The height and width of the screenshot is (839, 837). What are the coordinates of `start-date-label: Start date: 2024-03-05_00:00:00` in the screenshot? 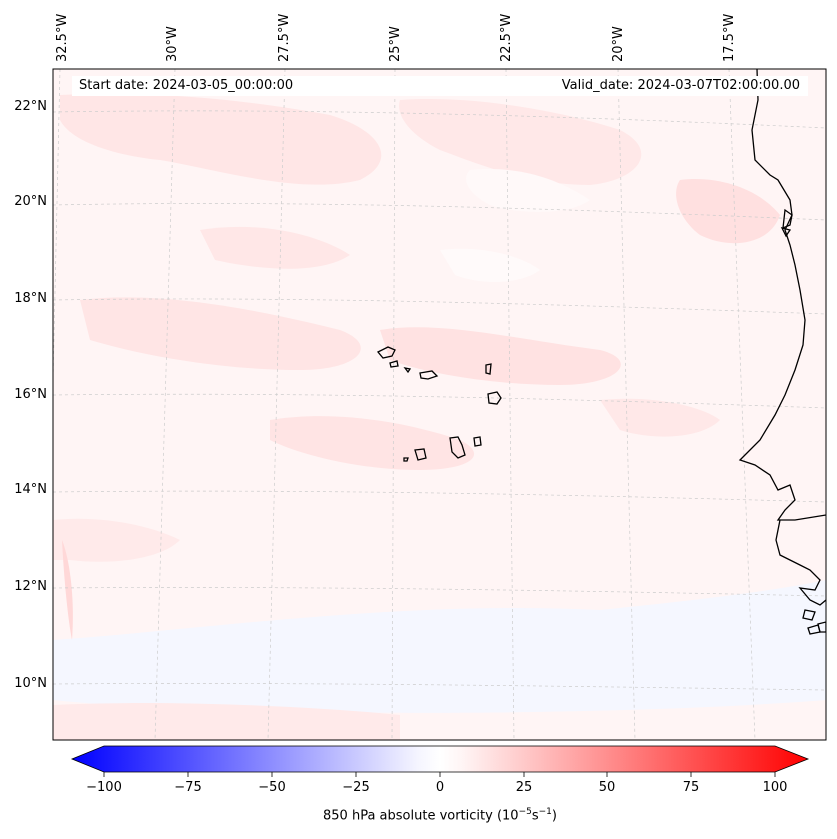 It's located at (186, 85).